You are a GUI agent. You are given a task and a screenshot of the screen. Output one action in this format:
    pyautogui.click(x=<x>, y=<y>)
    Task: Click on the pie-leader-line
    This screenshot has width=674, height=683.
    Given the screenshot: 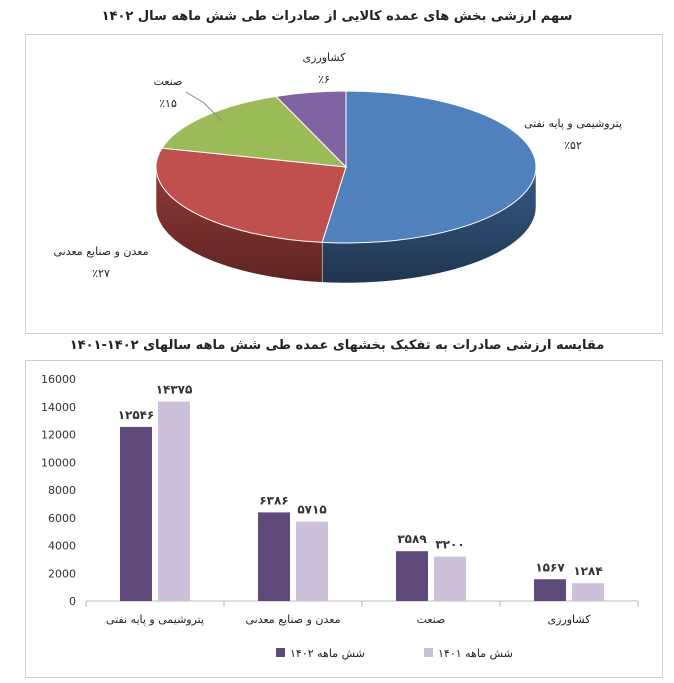 What is the action you would take?
    pyautogui.click(x=204, y=106)
    